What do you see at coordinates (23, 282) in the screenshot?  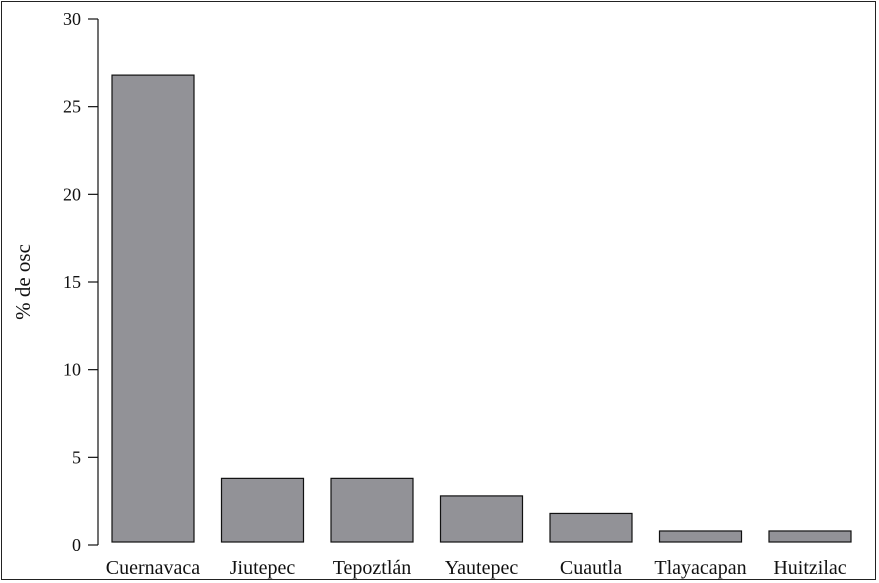 I see `y-axis-label: % de osc` at bounding box center [23, 282].